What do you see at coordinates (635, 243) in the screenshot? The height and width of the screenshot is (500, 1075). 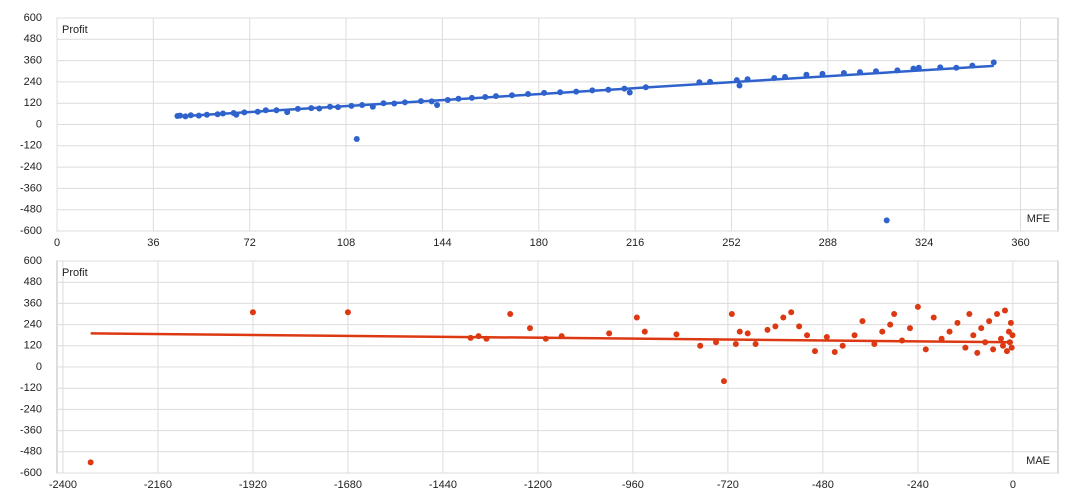 I see `x-tick-label: 216` at bounding box center [635, 243].